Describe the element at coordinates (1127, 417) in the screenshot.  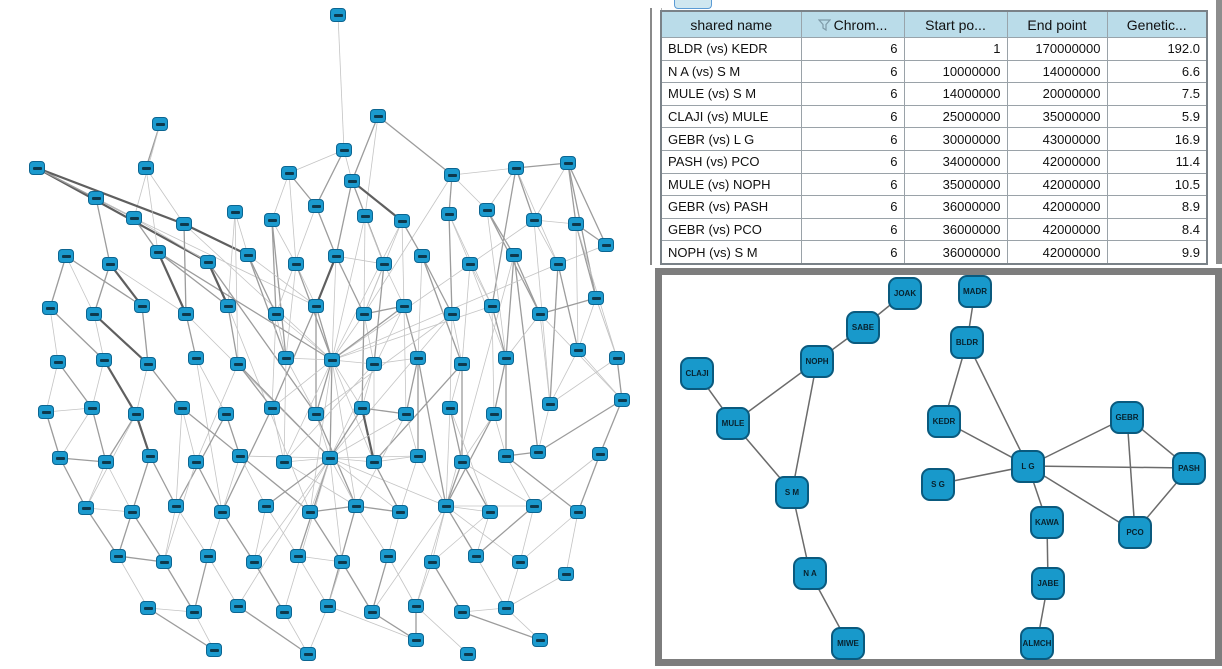
I see `network-node-gebr: GEBR` at that location.